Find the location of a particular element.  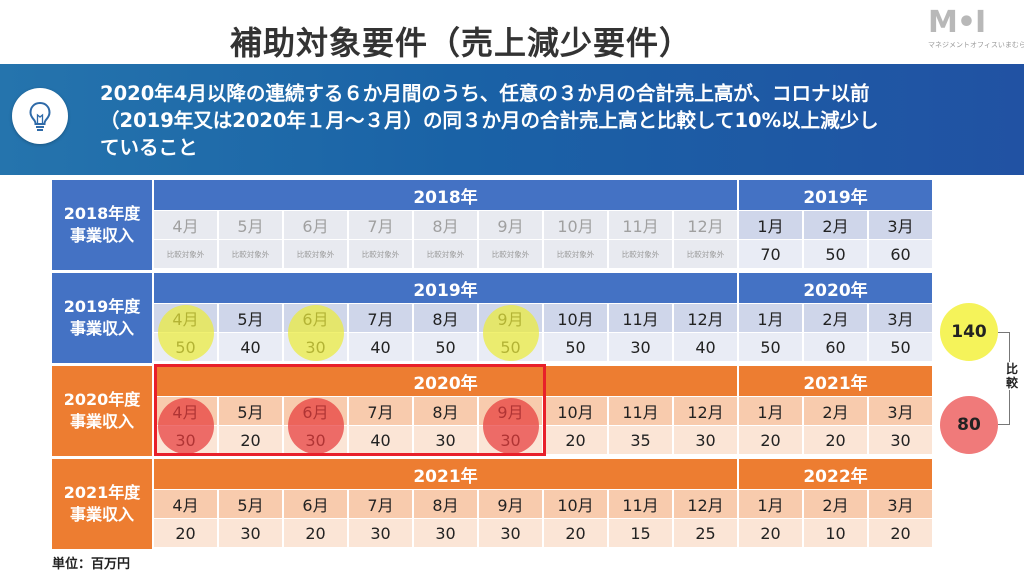

value-cell: 25 is located at coordinates (705, 533).